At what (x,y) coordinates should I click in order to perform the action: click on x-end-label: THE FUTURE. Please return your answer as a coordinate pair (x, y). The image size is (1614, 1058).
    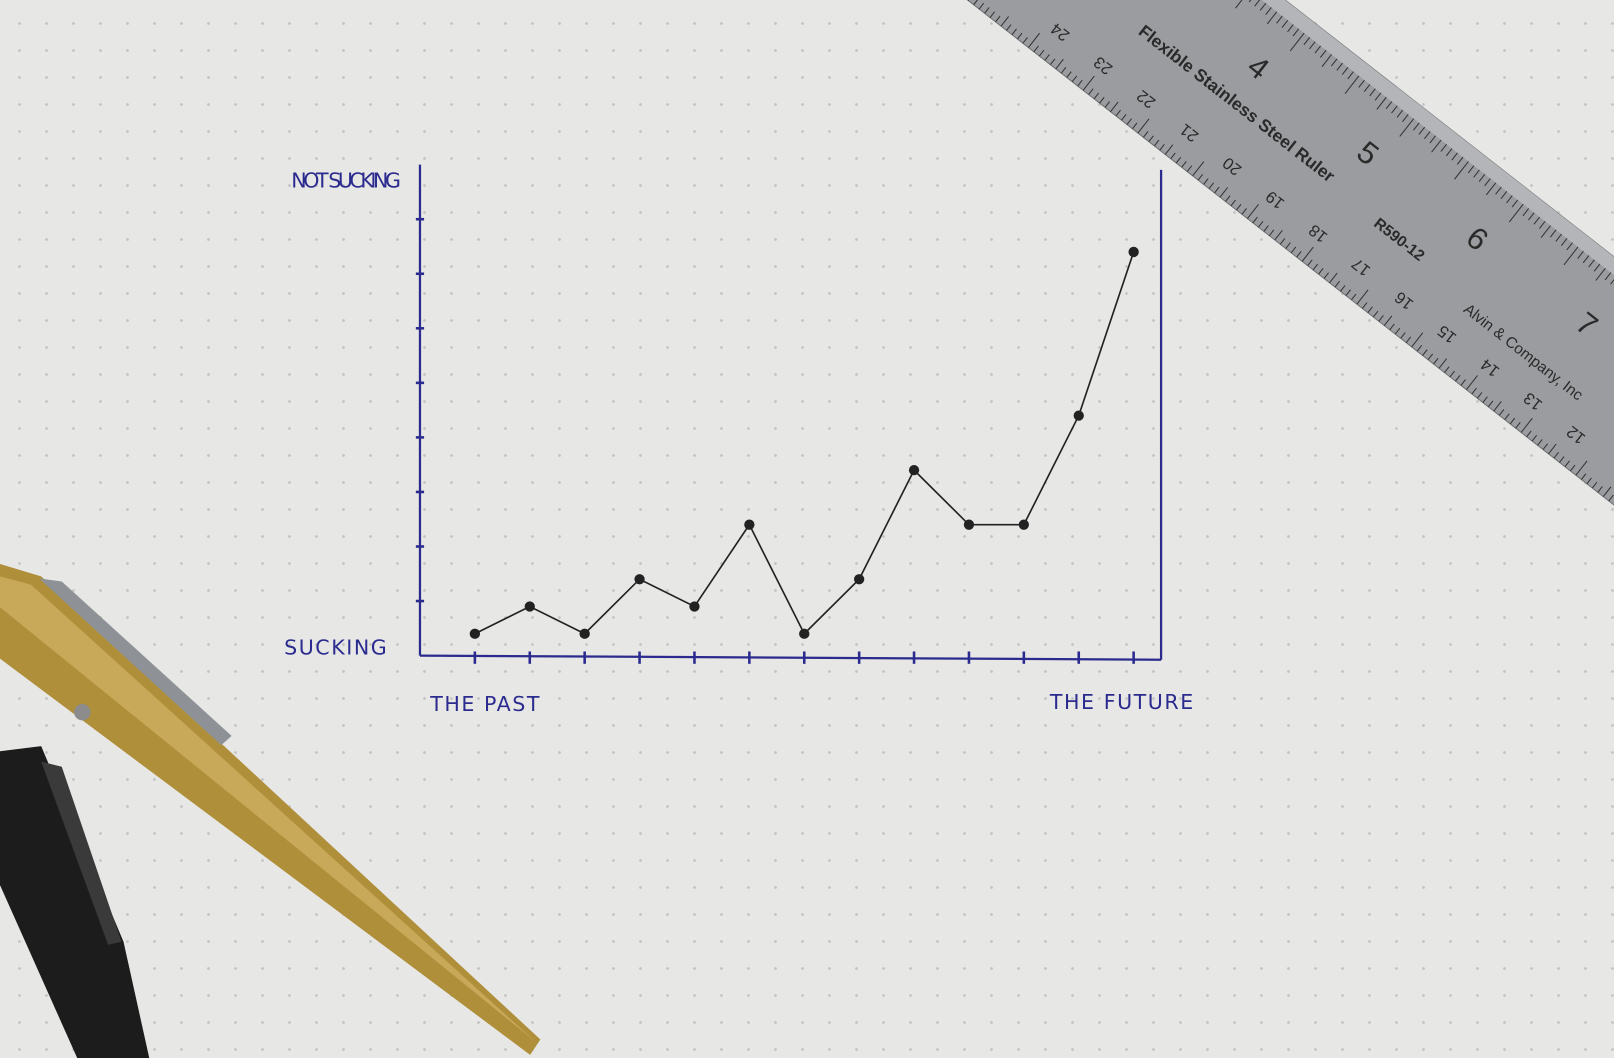
    Looking at the image, I should click on (1122, 702).